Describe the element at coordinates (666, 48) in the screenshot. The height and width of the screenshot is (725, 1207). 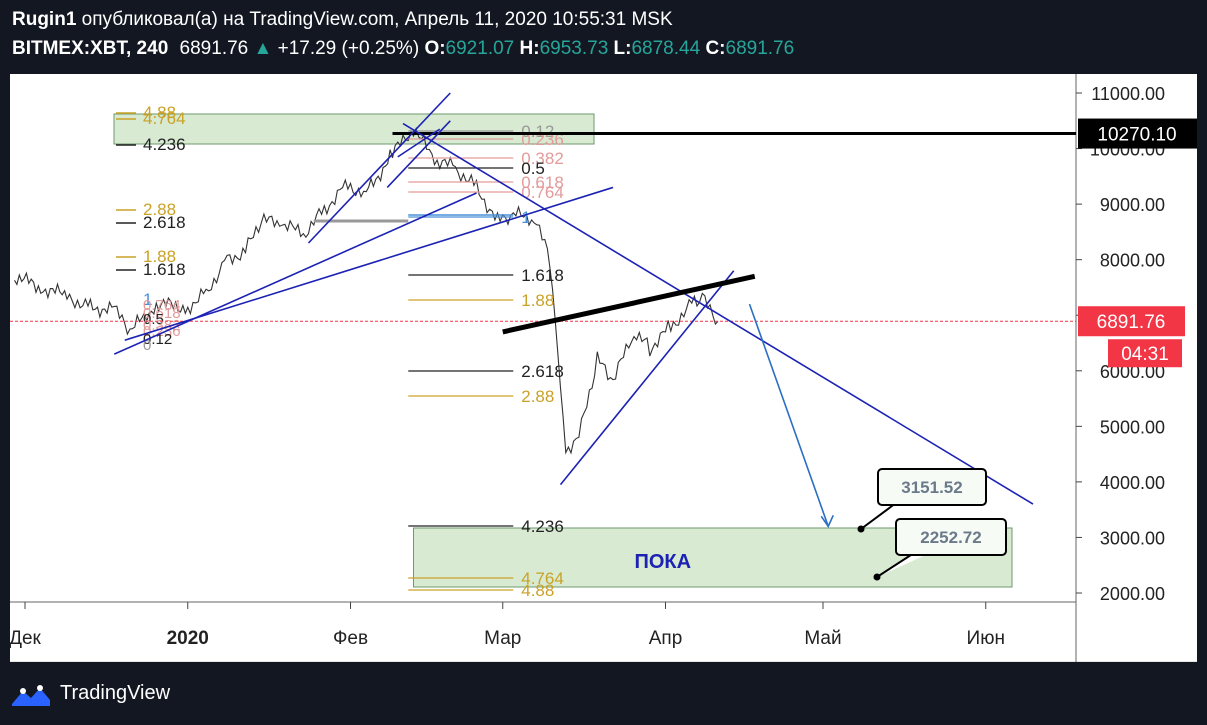
I see `low-value: 6878.44` at that location.